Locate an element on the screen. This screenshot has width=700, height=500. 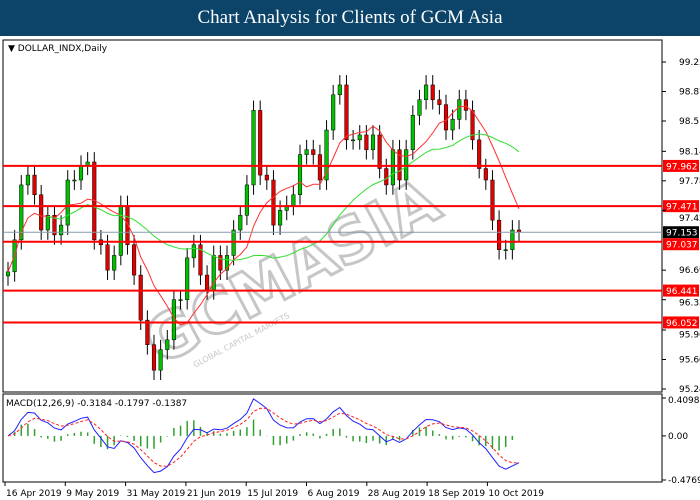
price-tick-label: 95.240 is located at coordinates (689, 390).